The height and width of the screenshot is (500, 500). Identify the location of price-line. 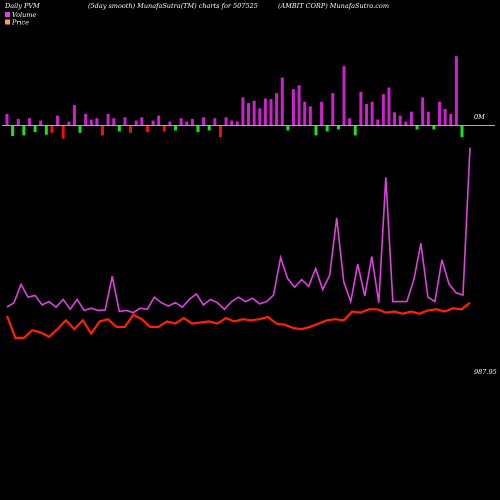
(238, 320).